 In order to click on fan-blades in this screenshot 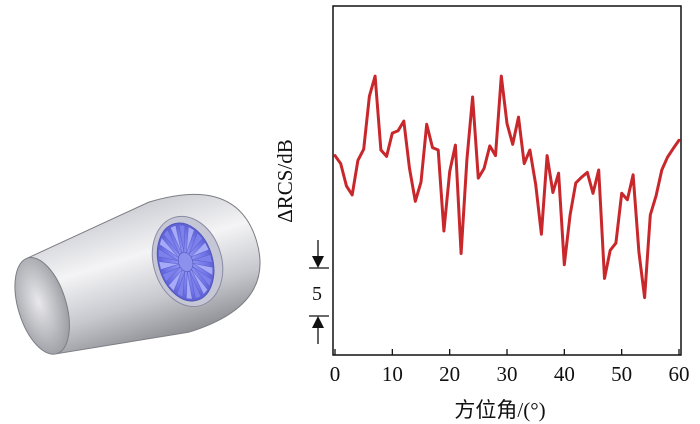, I will do `click(185, 262)`.